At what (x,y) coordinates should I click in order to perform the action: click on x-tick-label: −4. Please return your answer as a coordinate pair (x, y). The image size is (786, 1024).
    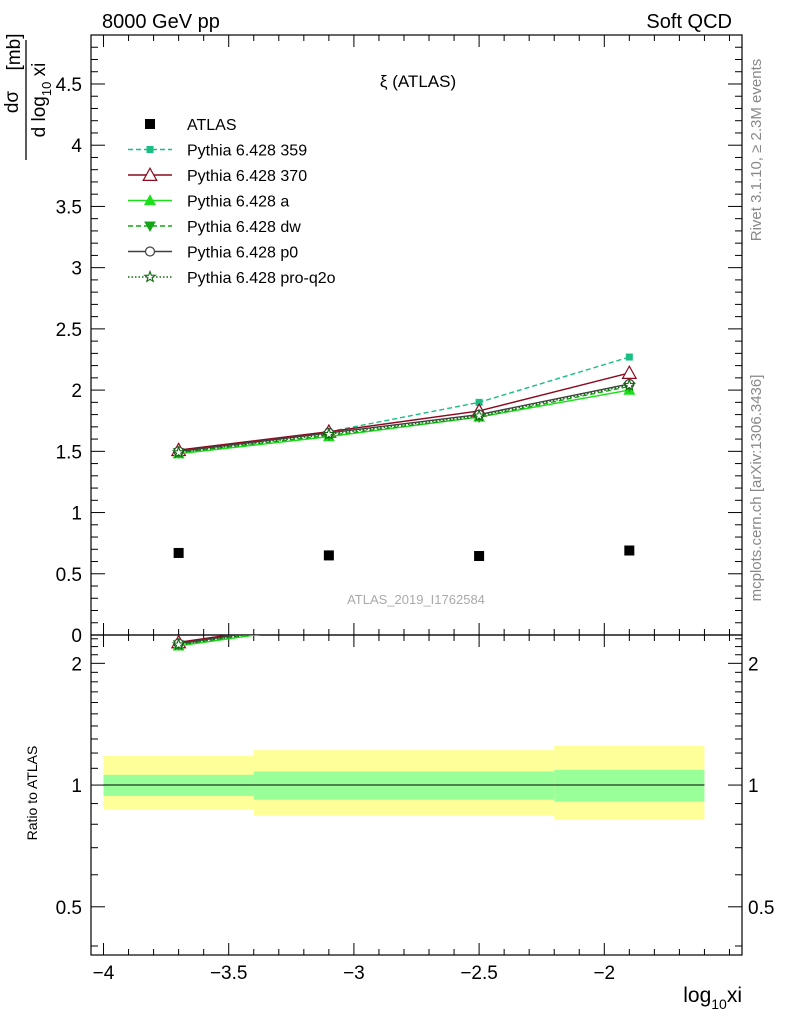
    Looking at the image, I should click on (104, 973).